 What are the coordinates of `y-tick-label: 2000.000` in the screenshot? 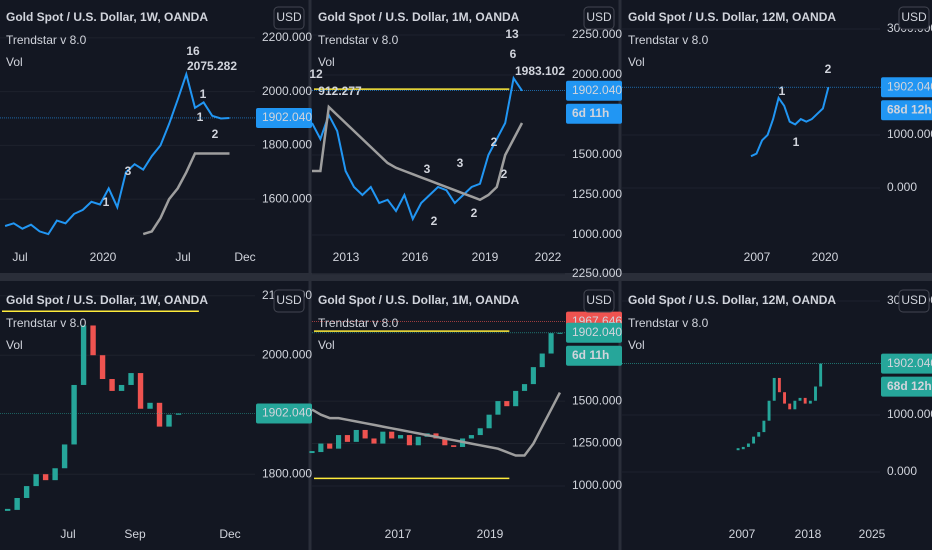 It's located at (597, 74).